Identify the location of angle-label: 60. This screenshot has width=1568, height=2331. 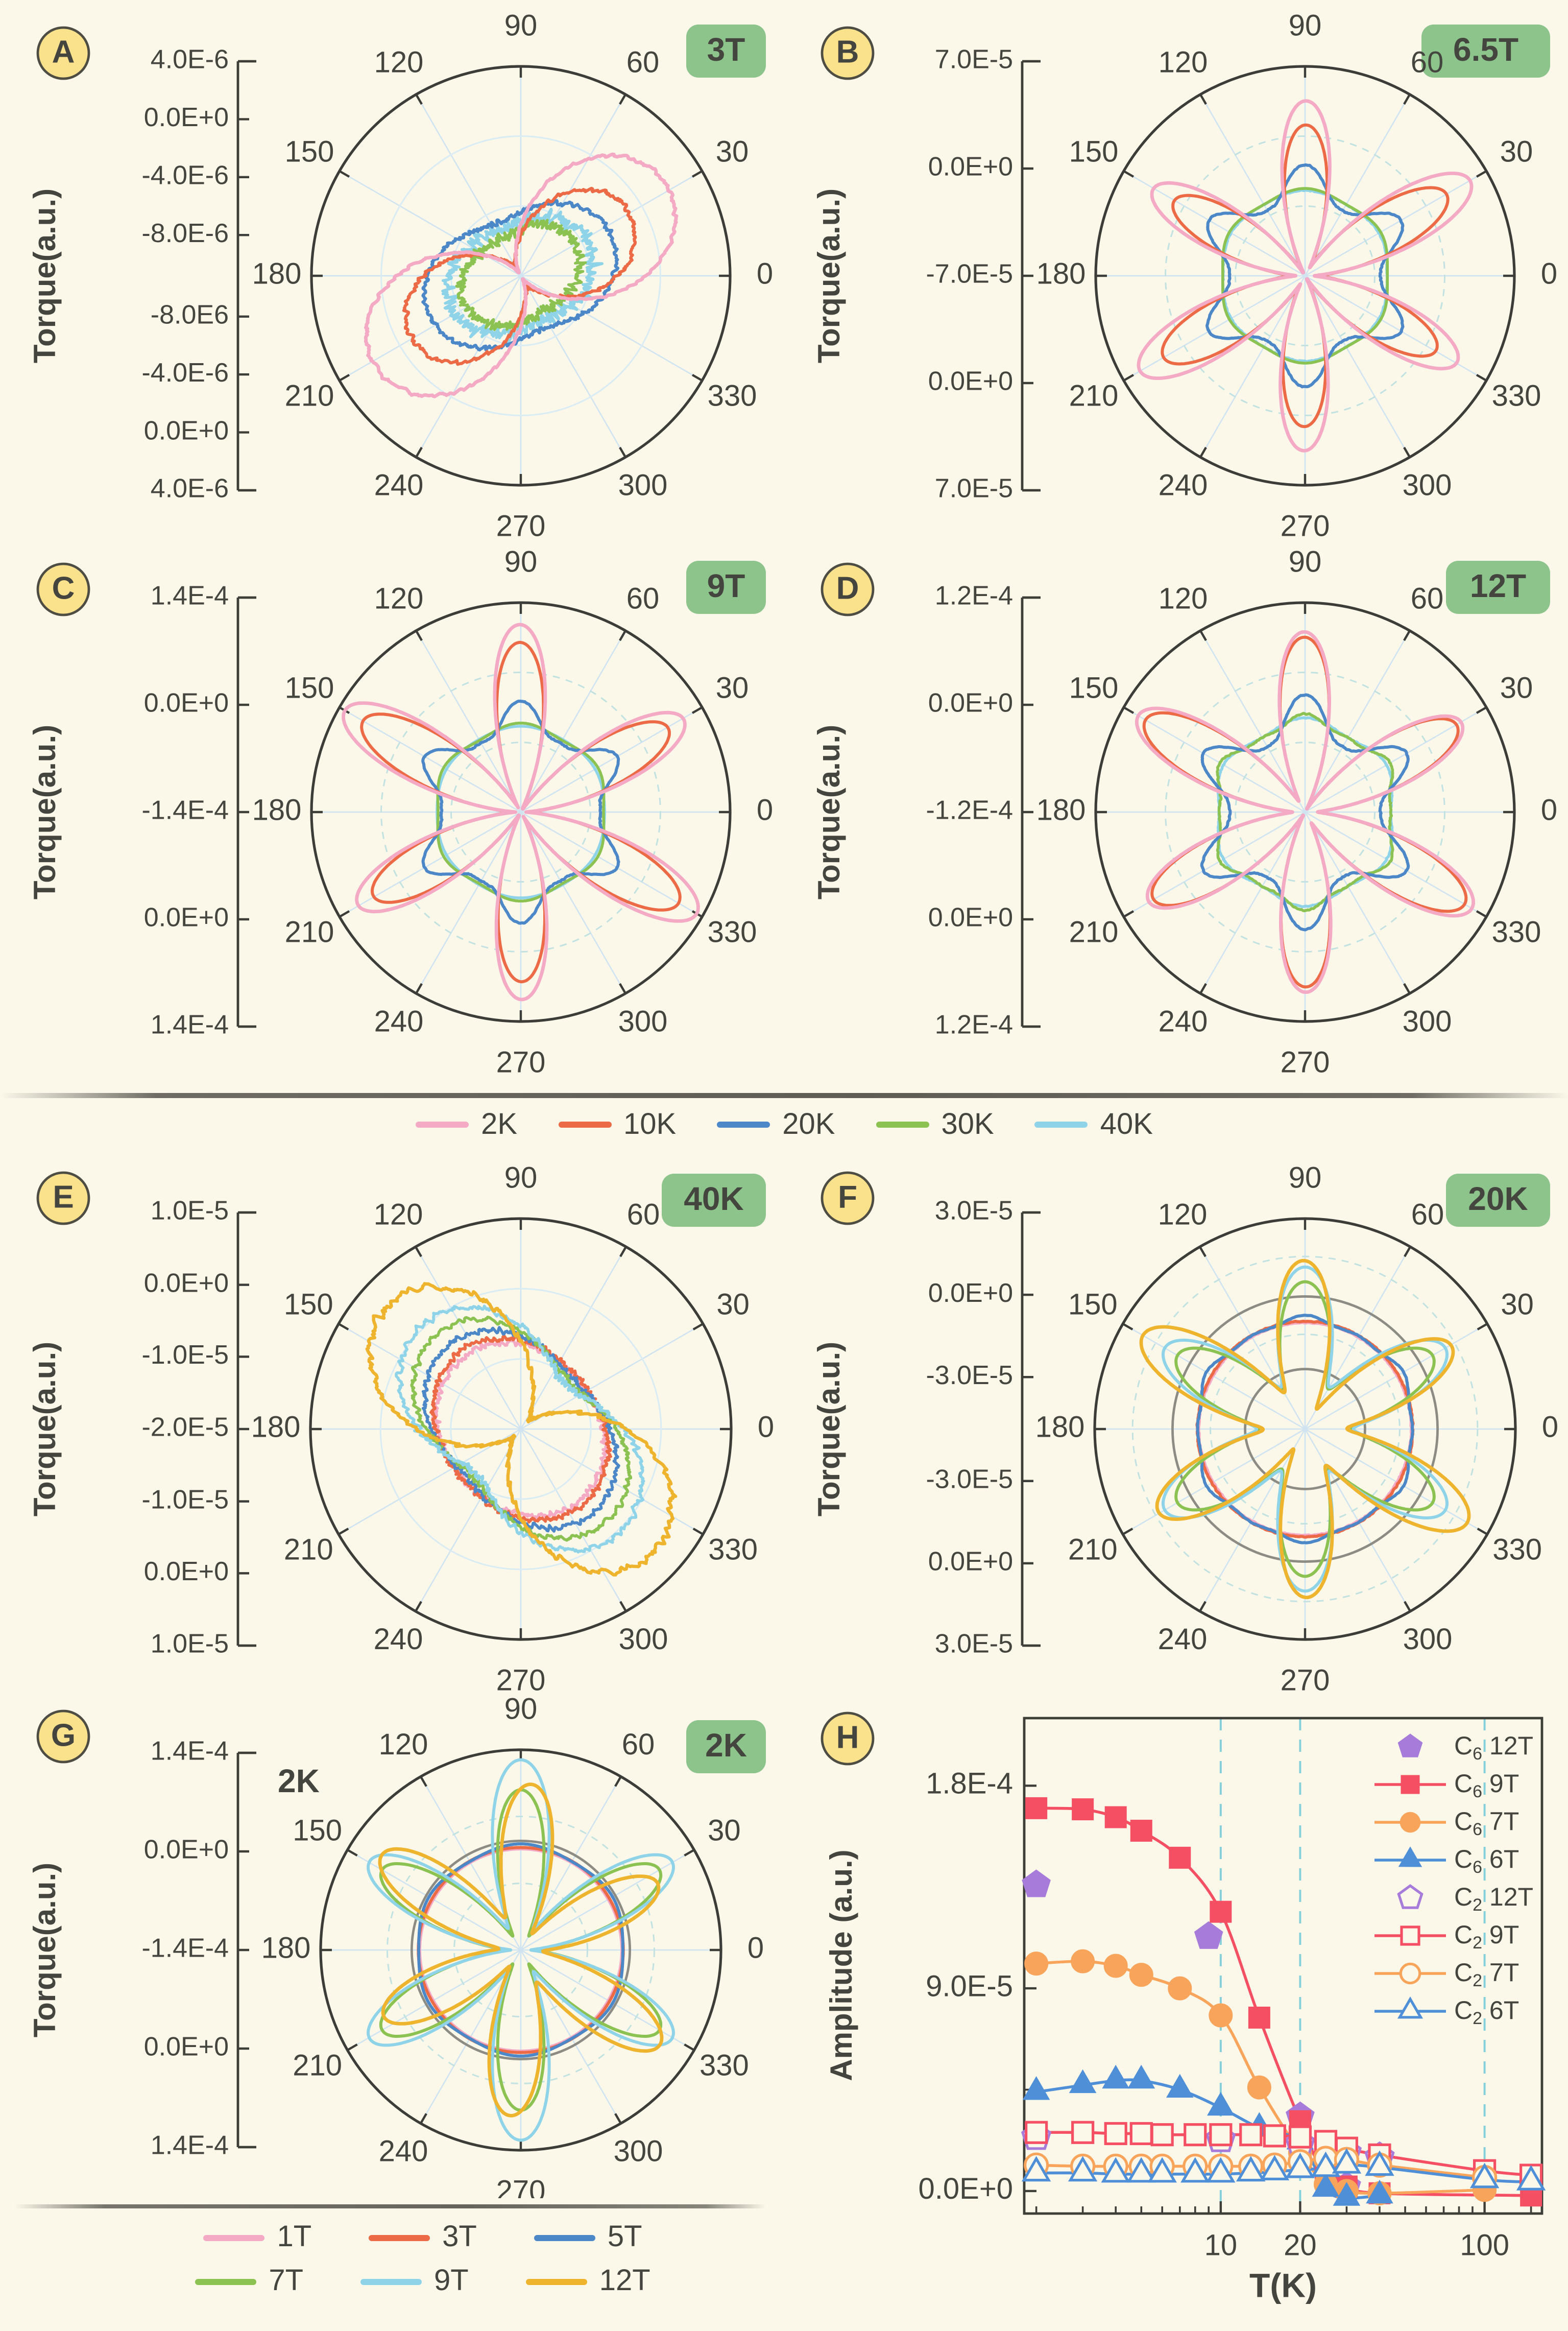
(1427, 599).